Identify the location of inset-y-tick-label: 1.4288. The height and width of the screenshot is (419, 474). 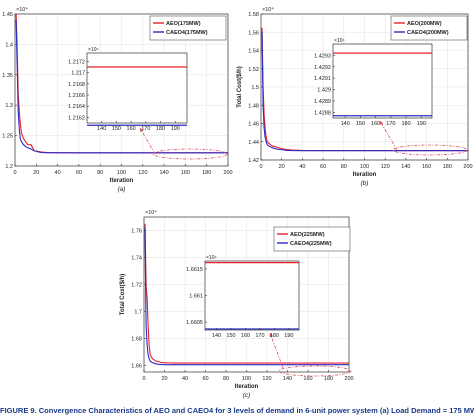
(322, 113).